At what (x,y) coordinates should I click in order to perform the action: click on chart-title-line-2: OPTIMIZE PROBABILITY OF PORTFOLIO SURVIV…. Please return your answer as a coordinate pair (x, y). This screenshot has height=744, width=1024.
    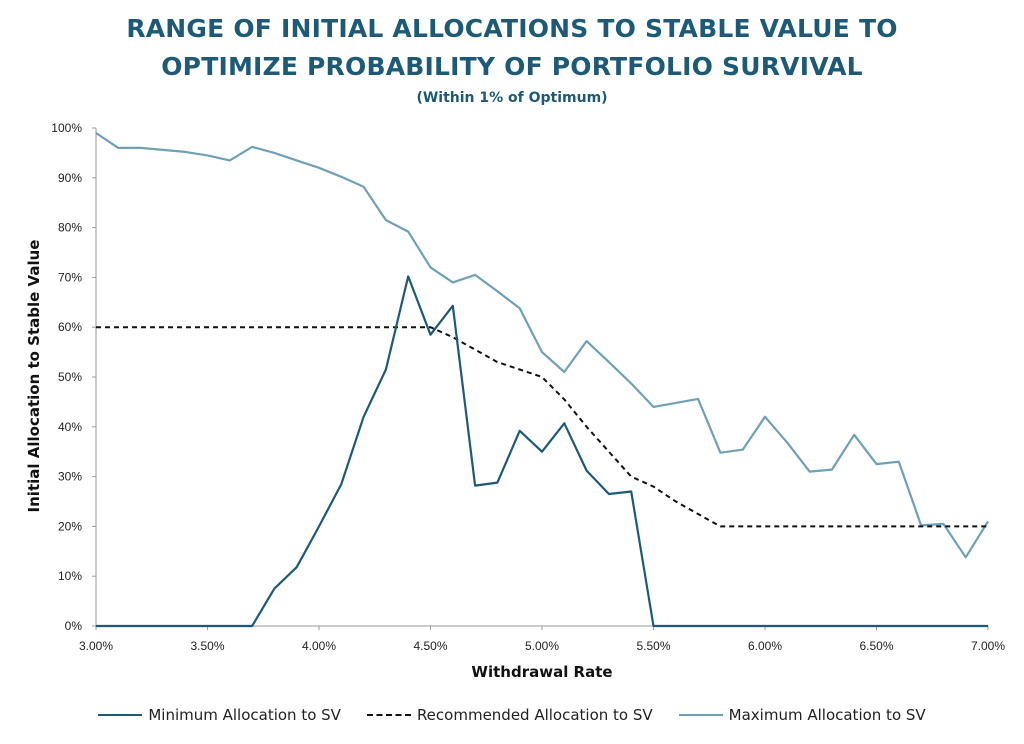
    Looking at the image, I should click on (512, 66).